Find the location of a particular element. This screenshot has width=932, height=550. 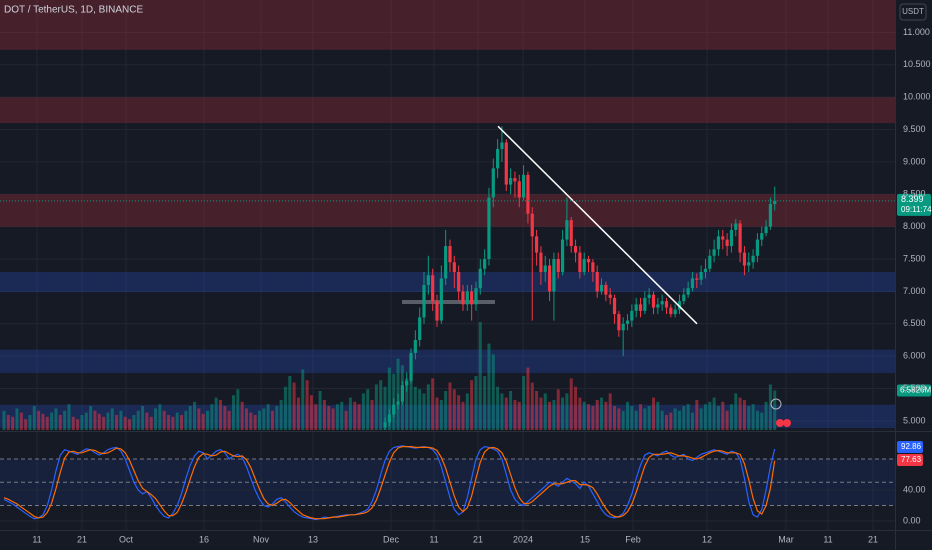

x-tick-label: 16 is located at coordinates (204, 539).